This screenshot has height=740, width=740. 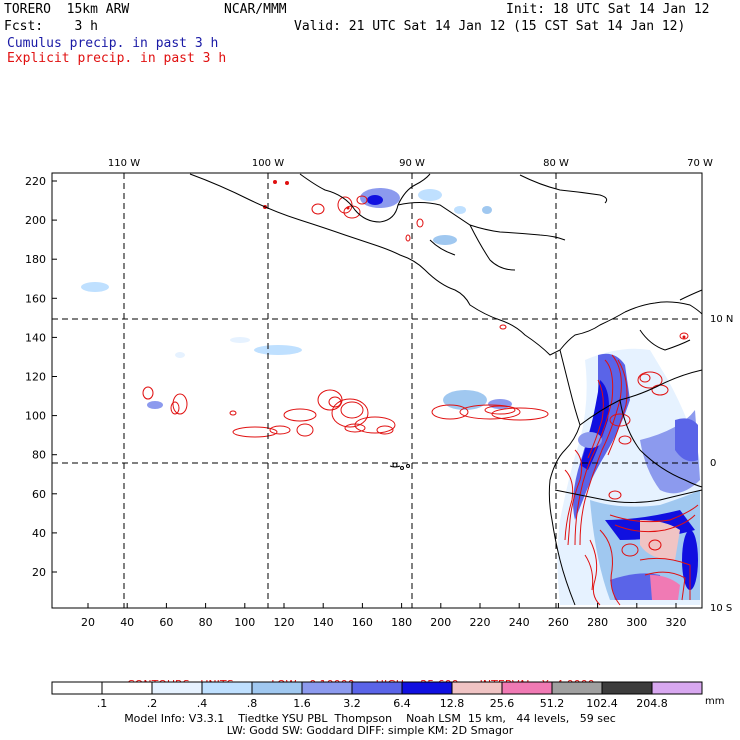 I want to click on forecast-hour: Fcst: 3 h, so click(x=51, y=26).